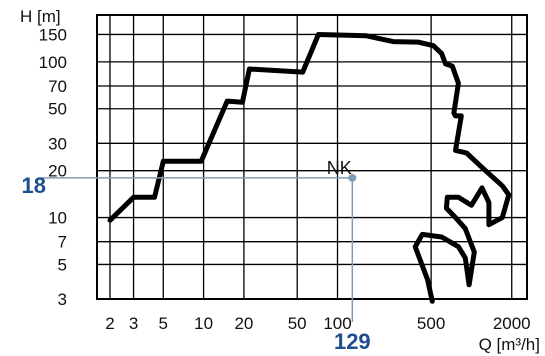  What do you see at coordinates (339, 168) in the screenshot?
I see `series-label-nk: NK` at bounding box center [339, 168].